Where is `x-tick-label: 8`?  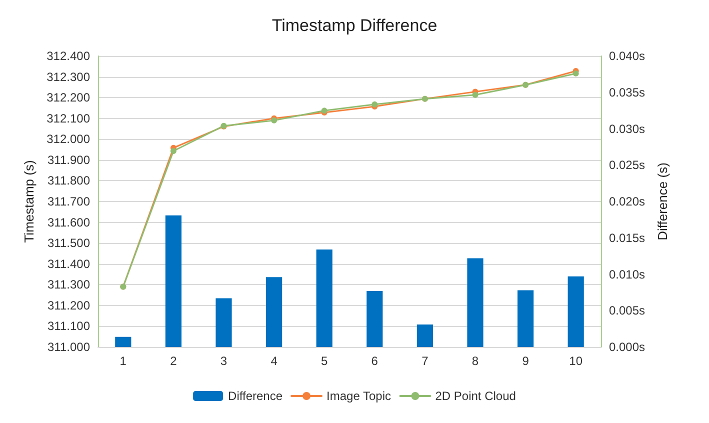 x-tick-label: 8 is located at coordinates (475, 361).